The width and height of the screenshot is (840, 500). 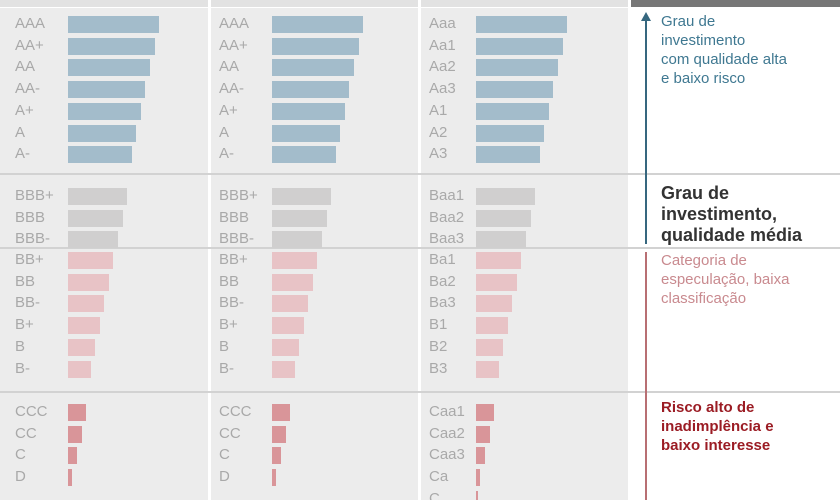 What do you see at coordinates (438, 154) in the screenshot?
I see `rating-label: A3` at bounding box center [438, 154].